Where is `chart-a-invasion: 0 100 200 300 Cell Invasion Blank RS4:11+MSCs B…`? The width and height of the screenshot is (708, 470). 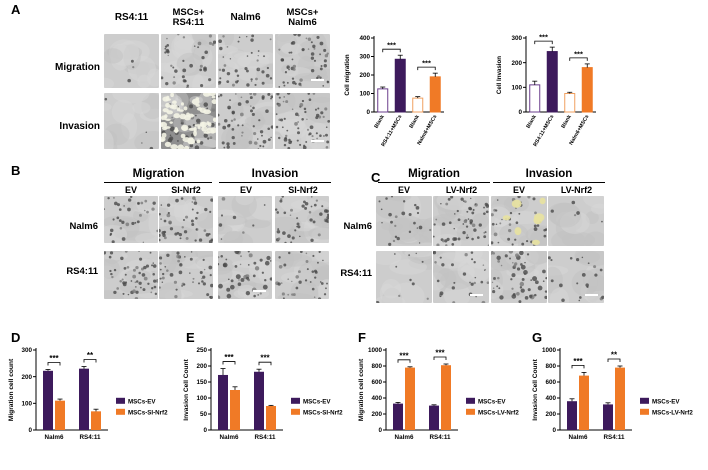 chart-a-invasion: 0 100 200 300 Cell Invasion Blank RS4:11+MSCs B… is located at coordinates (563, 92).